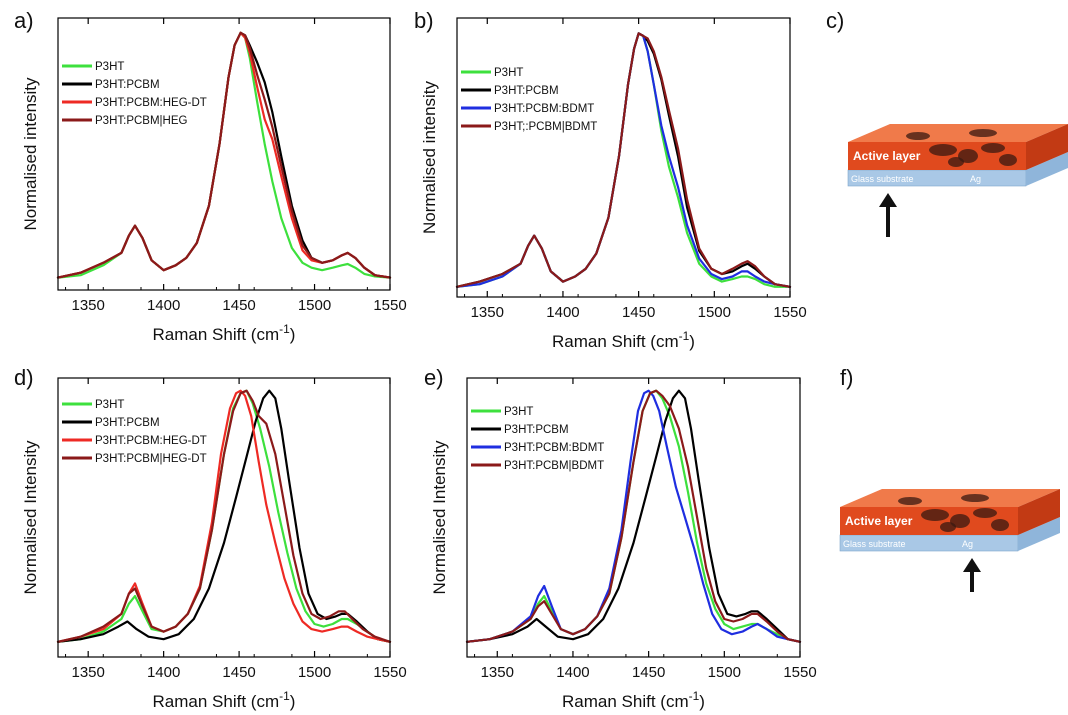  Describe the element at coordinates (545, 127) in the screenshot. I see `legend-entry: P3HT;:PCBM|BDMT` at that location.